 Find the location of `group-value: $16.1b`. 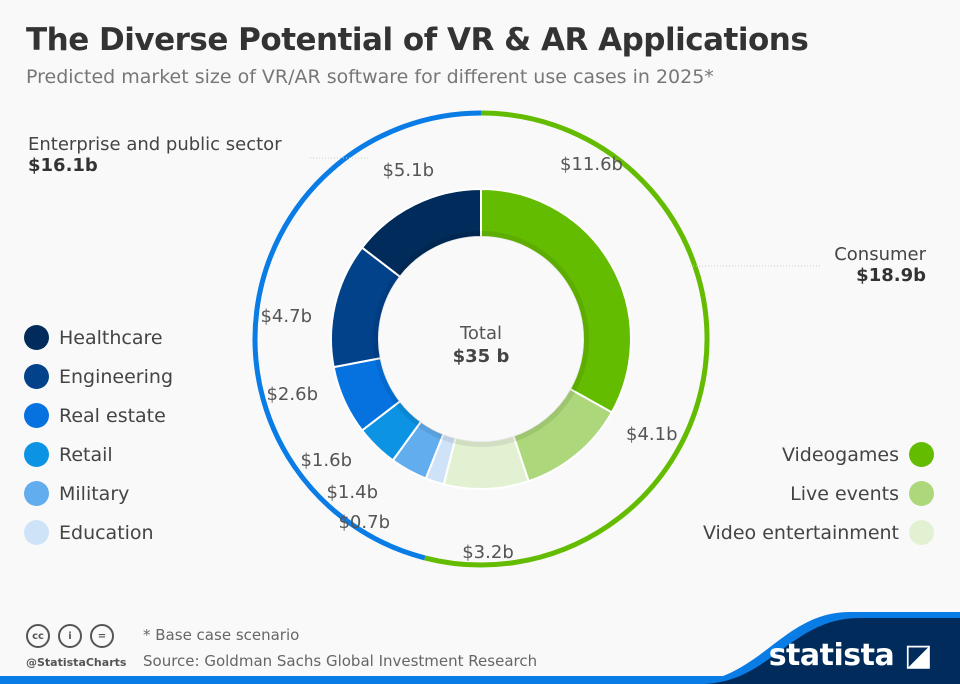

group-value: $16.1b is located at coordinates (63, 165).